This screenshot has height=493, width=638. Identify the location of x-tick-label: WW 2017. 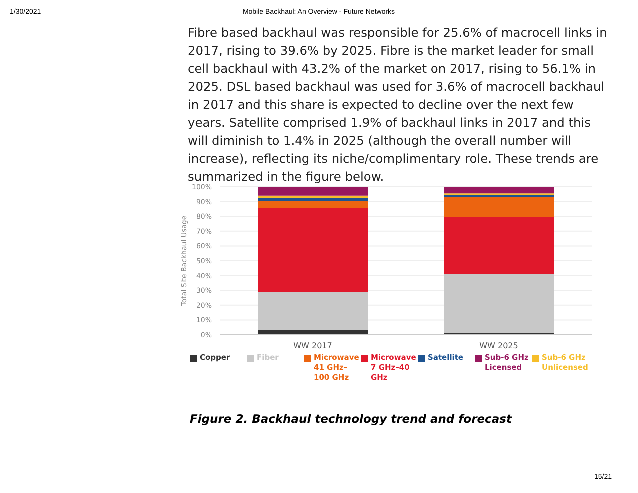
(313, 346).